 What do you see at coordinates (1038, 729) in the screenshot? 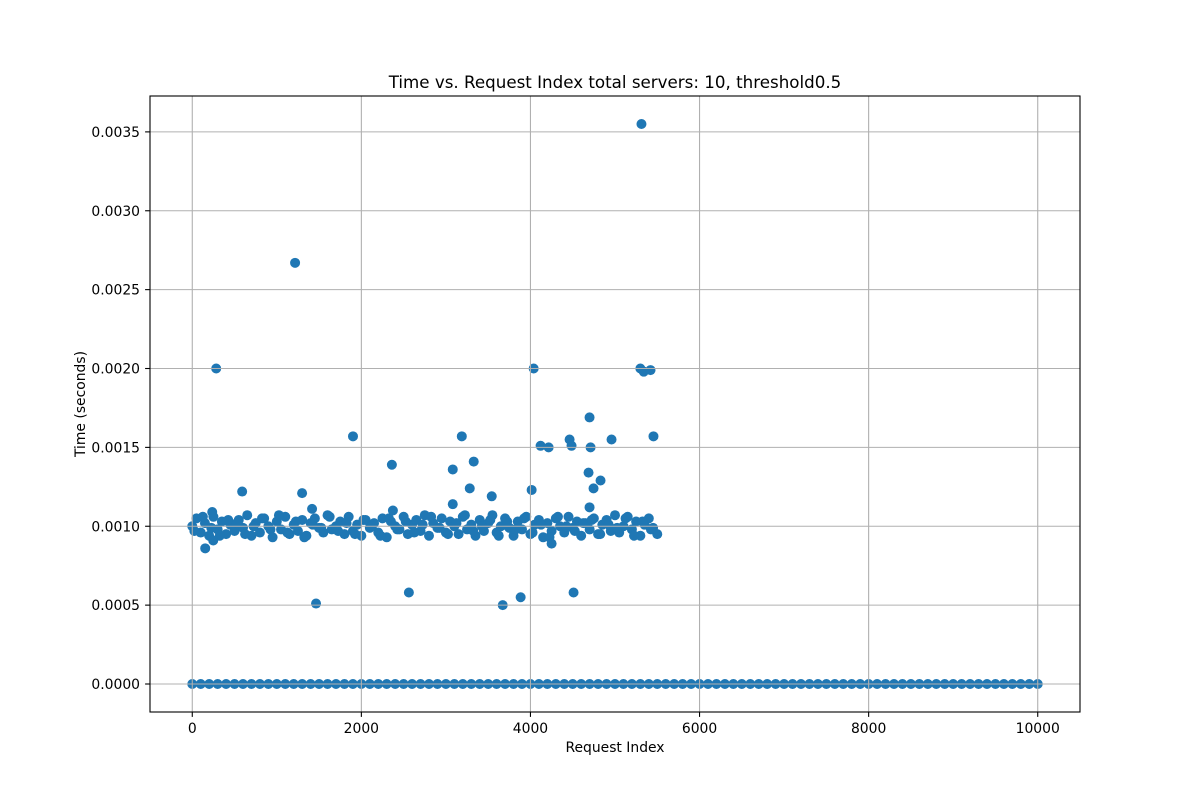
I see `x-tick-label: 10000` at bounding box center [1038, 729].